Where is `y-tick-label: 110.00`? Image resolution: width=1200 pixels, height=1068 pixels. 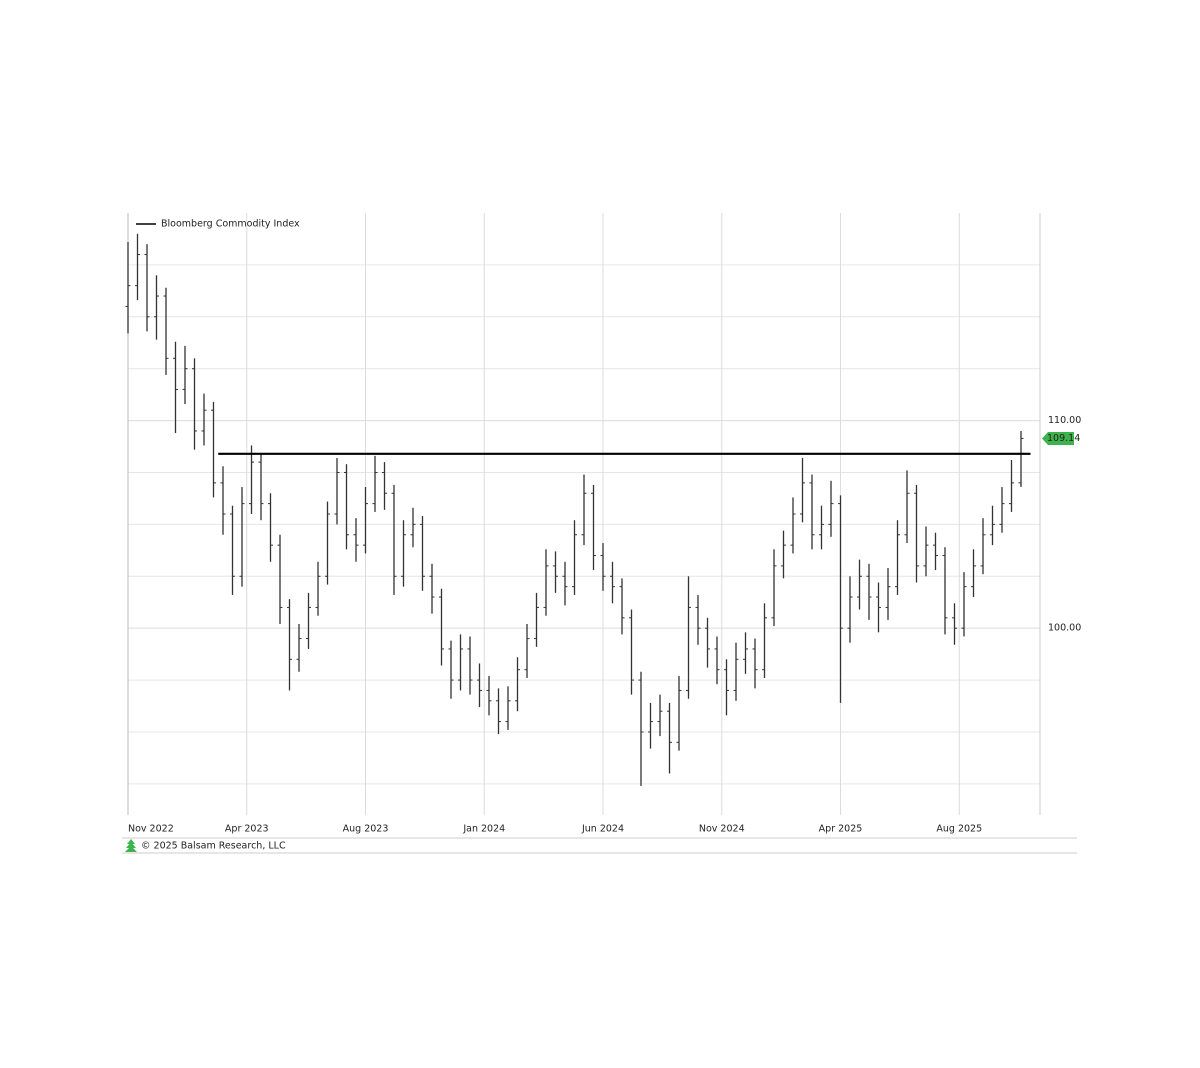 y-tick-label: 110.00 is located at coordinates (1064, 420).